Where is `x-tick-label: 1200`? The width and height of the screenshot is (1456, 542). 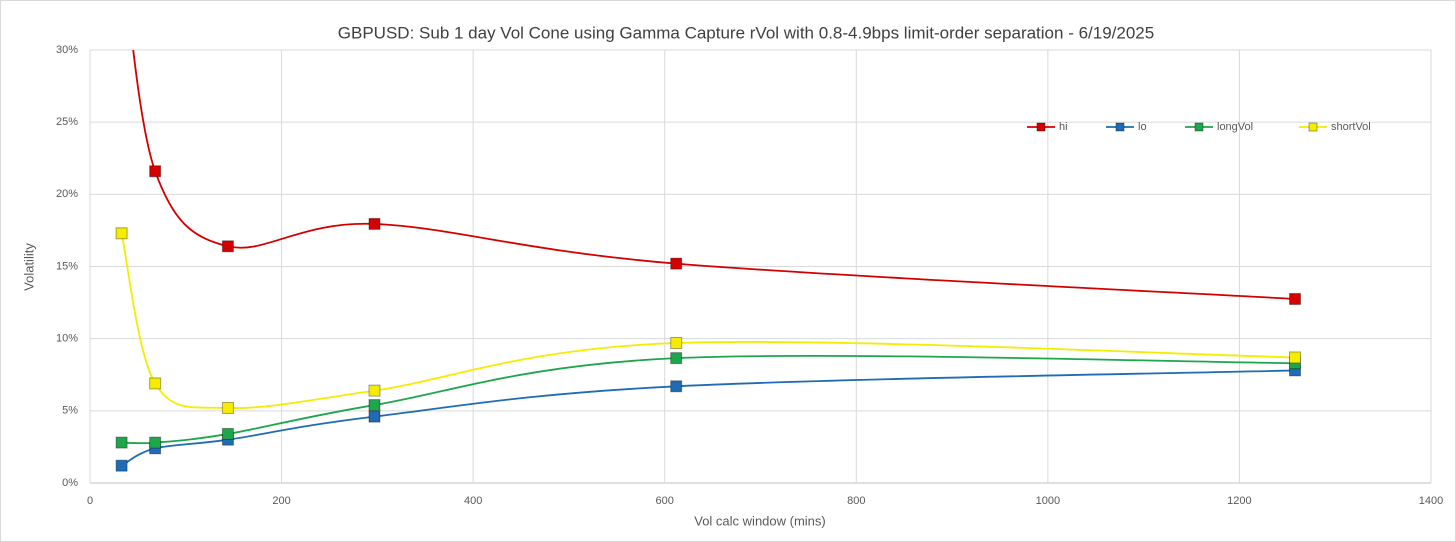 x-tick-label: 1200 is located at coordinates (1239, 501).